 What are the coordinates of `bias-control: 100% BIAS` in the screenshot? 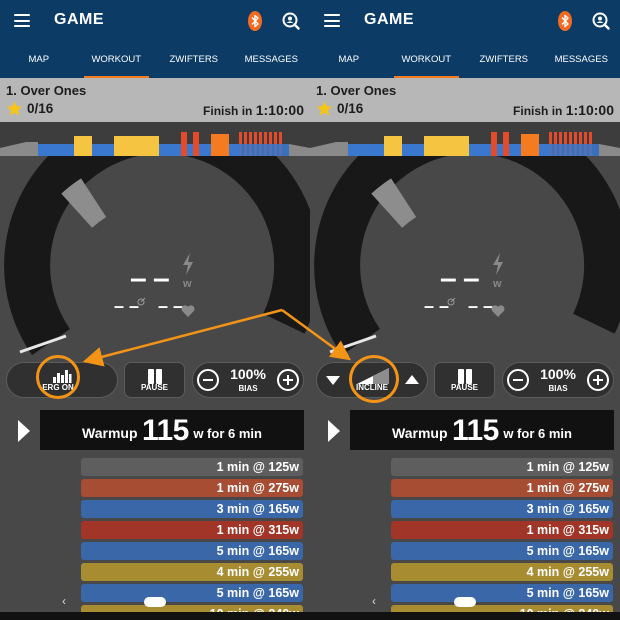 It's located at (248, 380).